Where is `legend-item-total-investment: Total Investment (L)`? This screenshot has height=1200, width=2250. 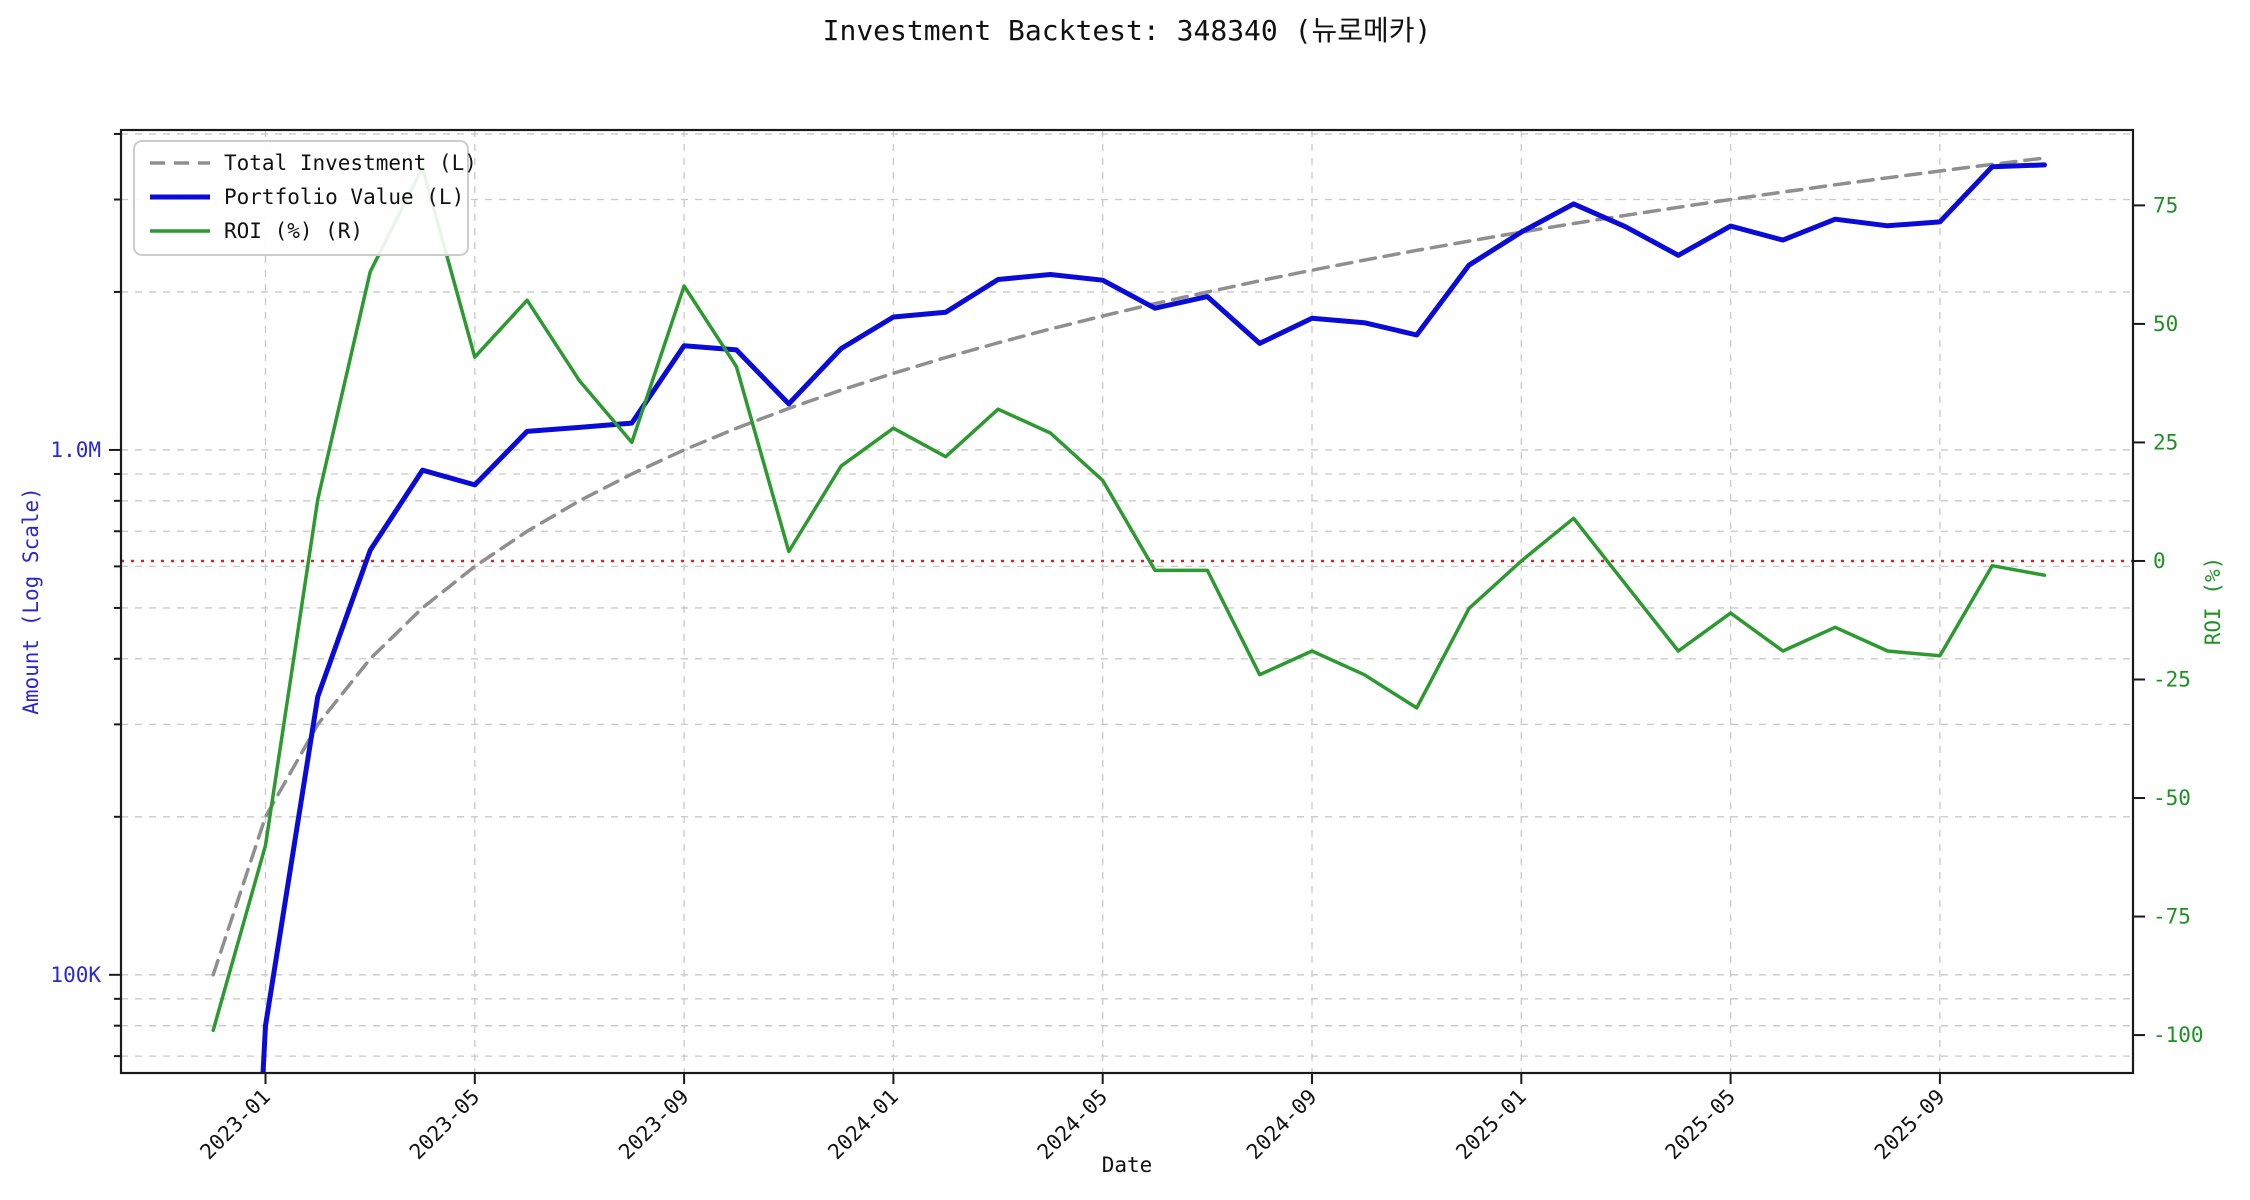
legend-item-total-investment: Total Investment (L) is located at coordinates (313, 163).